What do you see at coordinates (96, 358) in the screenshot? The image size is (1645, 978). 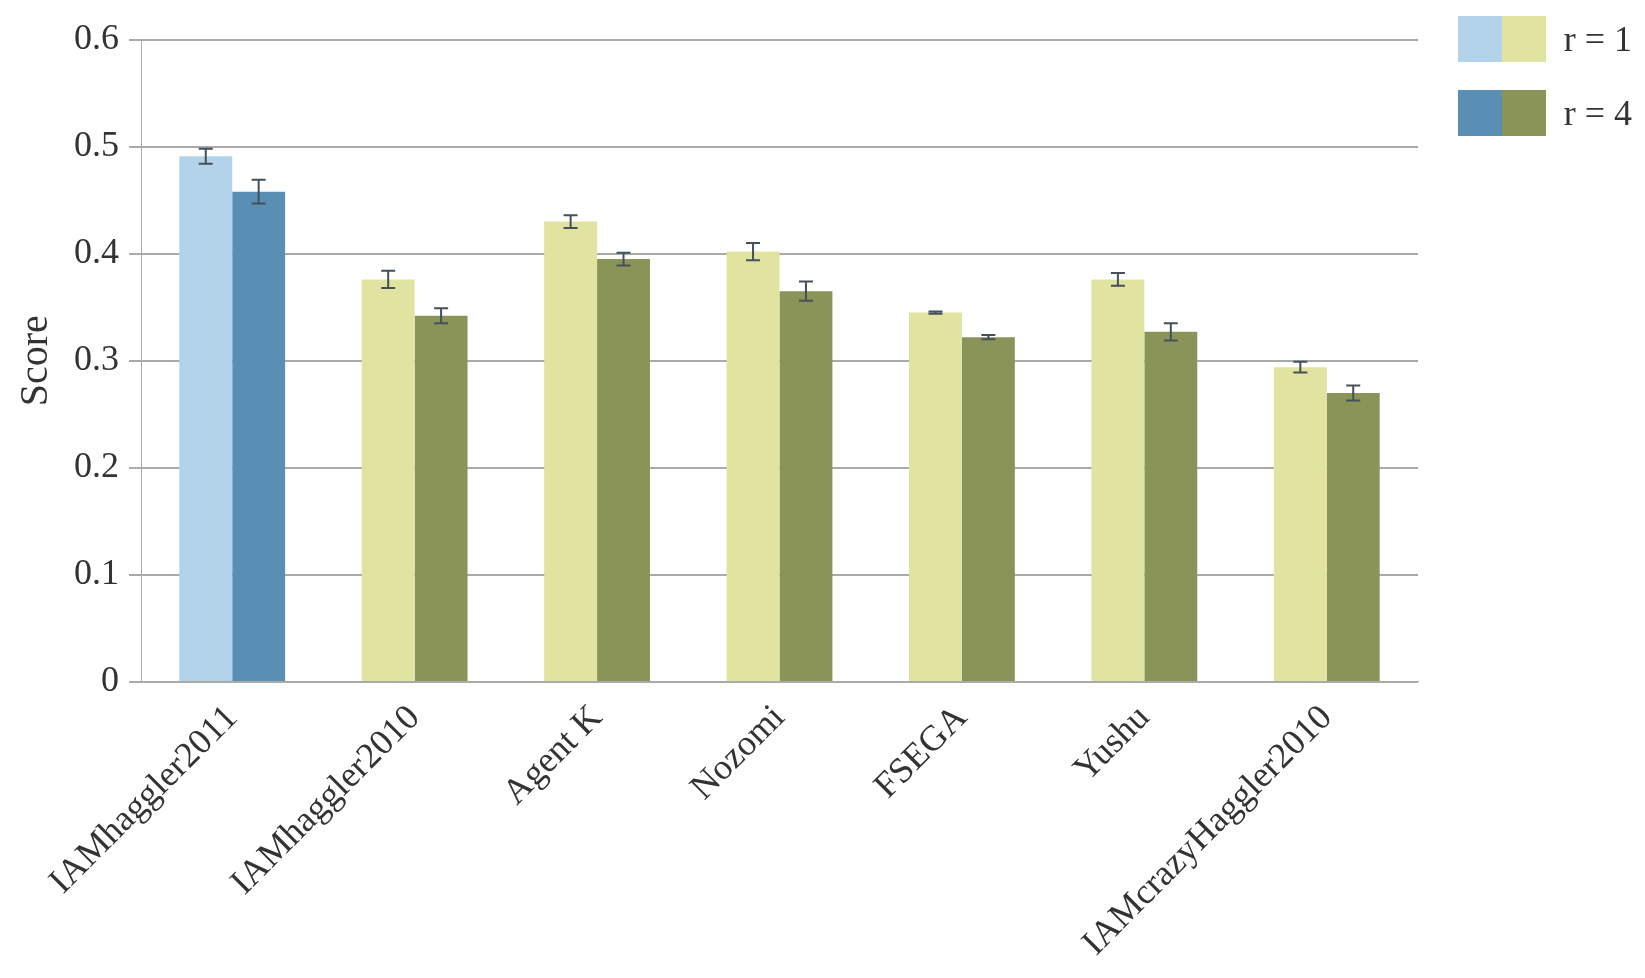 I see `y-tick-label: 0.3` at bounding box center [96, 358].